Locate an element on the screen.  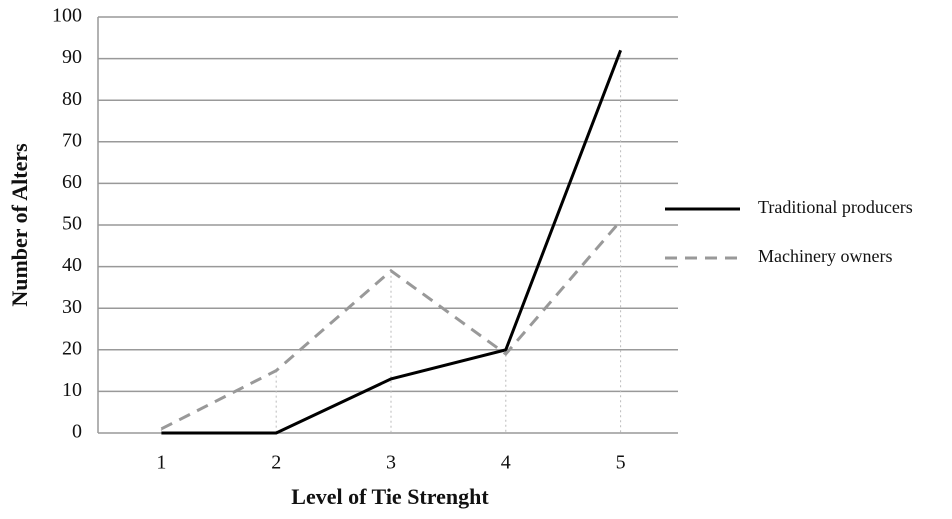
y-axis-label: Number of Alters is located at coordinates (19, 225).